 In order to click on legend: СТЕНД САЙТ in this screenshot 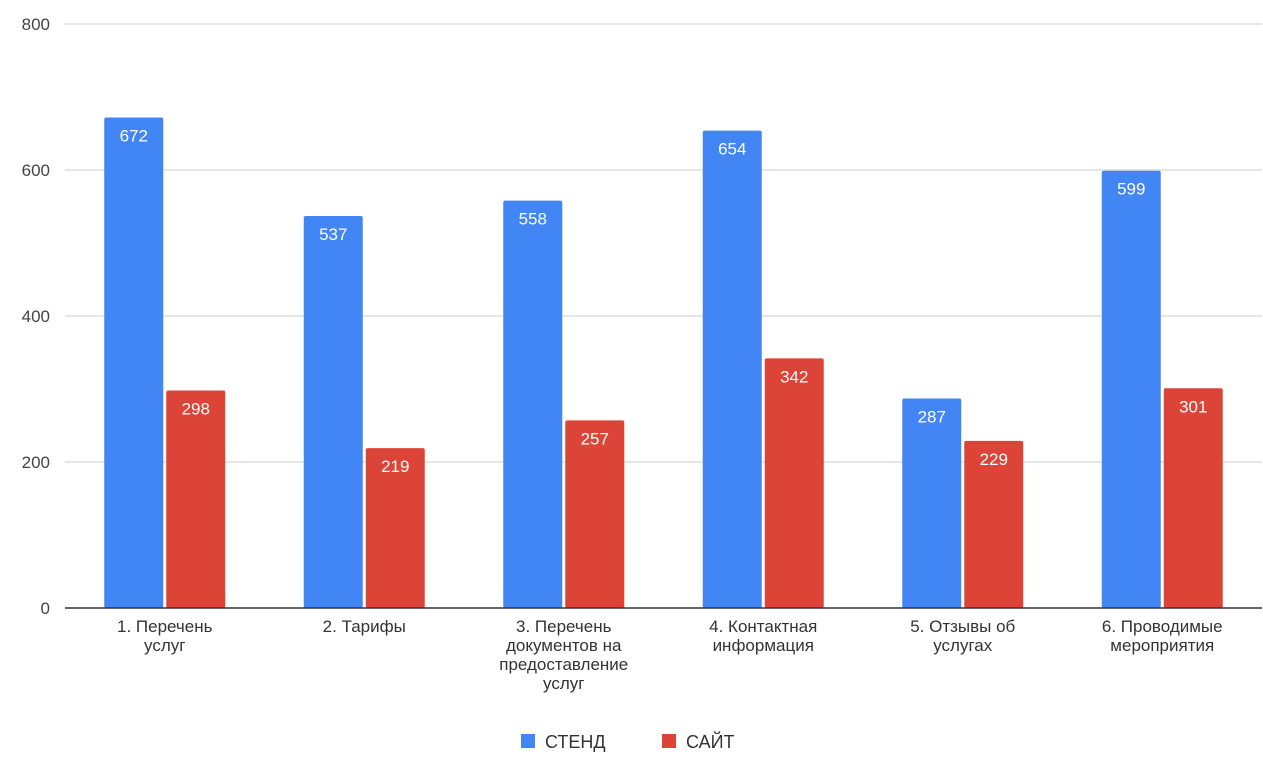, I will do `click(628, 741)`.